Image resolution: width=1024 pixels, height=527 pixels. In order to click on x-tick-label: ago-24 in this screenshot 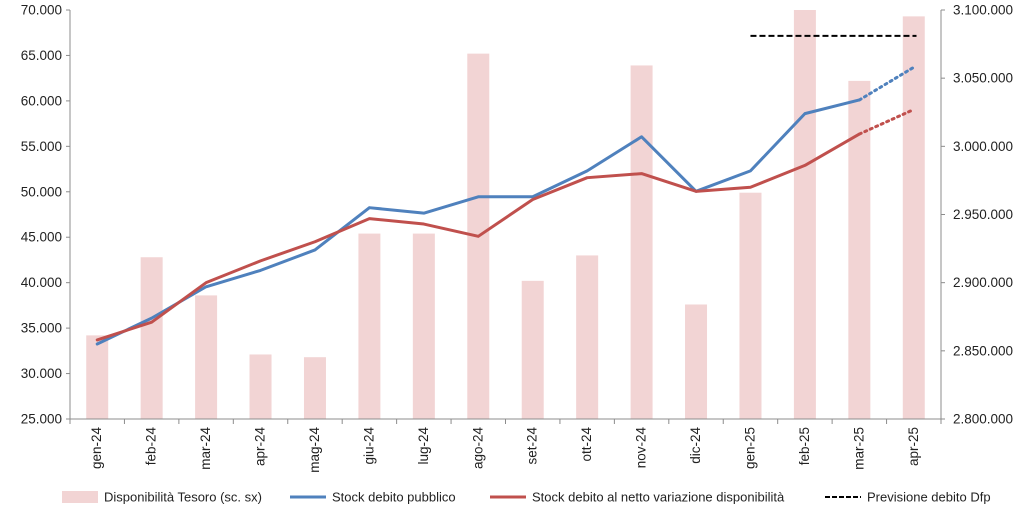, I will do `click(477, 448)`.